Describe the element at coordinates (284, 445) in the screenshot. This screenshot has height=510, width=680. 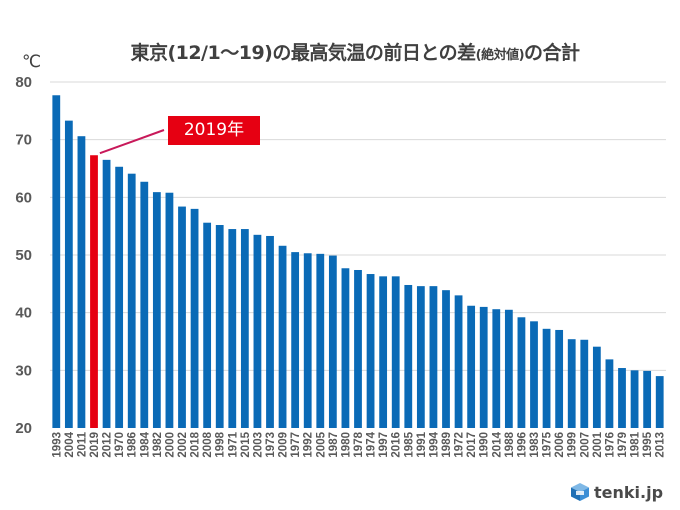
I see `x-tick-label: 2009` at that location.